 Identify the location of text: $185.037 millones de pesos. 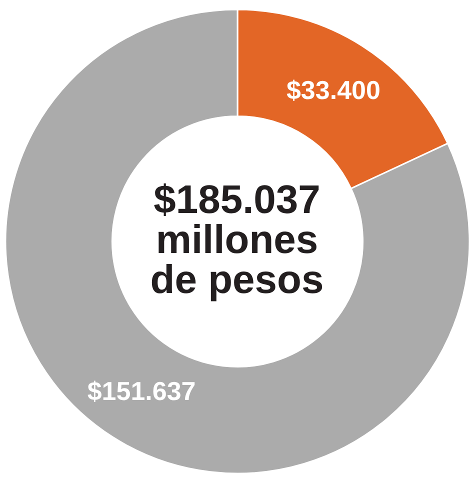
(237, 240).